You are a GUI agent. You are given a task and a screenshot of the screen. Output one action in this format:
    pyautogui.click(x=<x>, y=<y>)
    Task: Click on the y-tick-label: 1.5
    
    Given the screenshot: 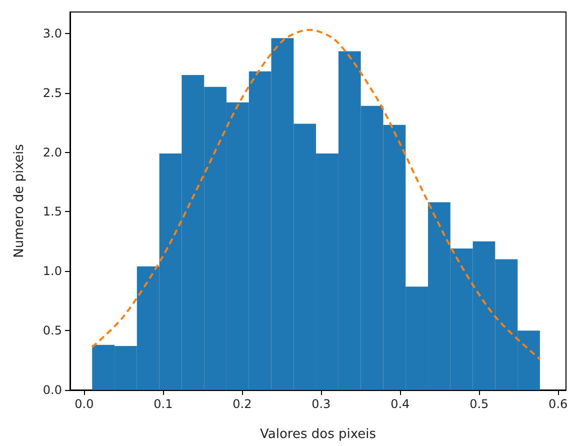 What is the action you would take?
    pyautogui.click(x=52, y=211)
    